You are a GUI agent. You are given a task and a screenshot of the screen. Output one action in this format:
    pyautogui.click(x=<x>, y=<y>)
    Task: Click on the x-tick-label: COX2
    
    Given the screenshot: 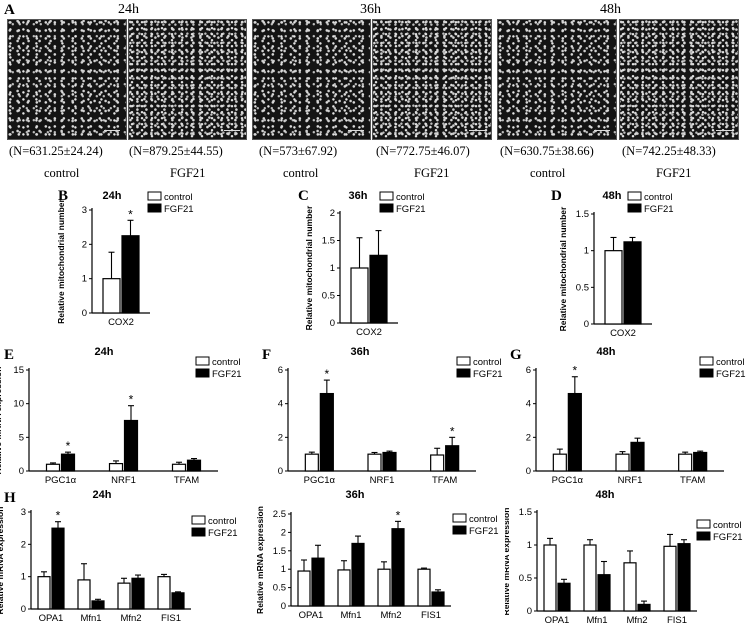 What is the action you would take?
    pyautogui.click(x=121, y=322)
    